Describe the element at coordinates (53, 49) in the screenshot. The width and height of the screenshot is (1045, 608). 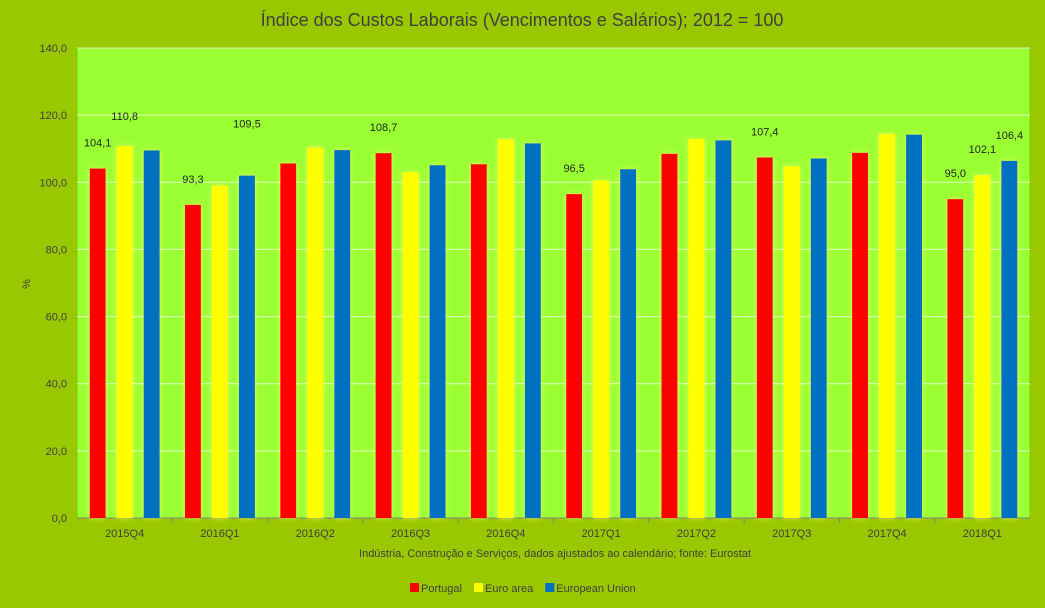
I see `y-tick-label: 140,0` at that location.